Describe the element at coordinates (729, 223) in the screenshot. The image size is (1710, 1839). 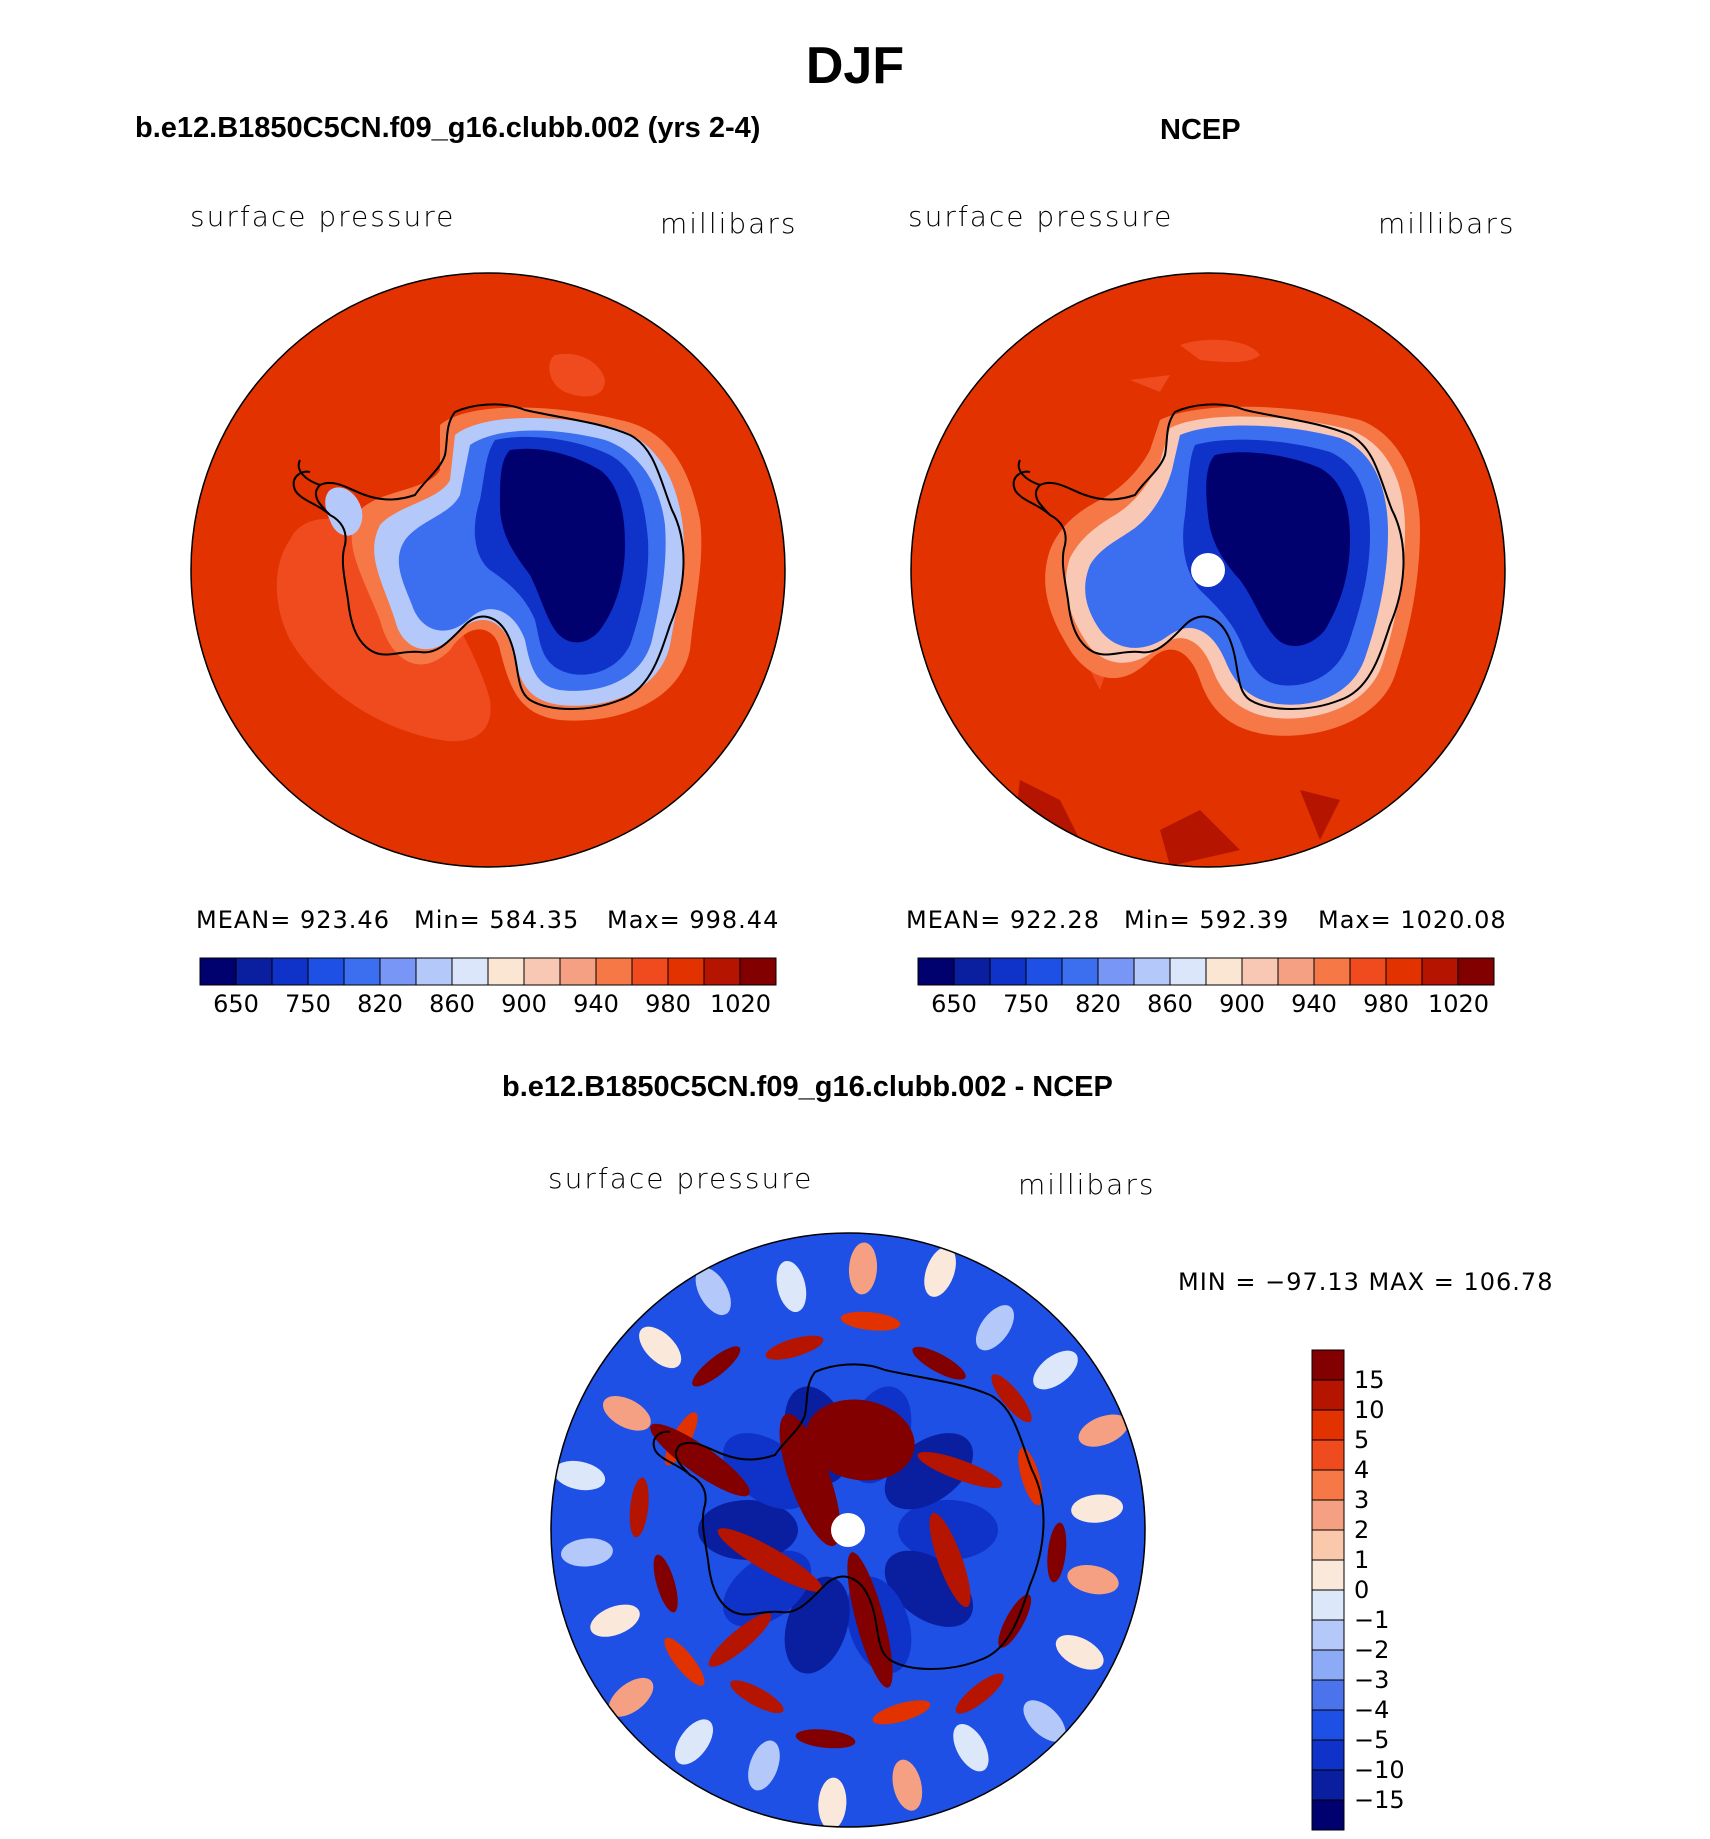
I see `model-units-label: millibars` at that location.